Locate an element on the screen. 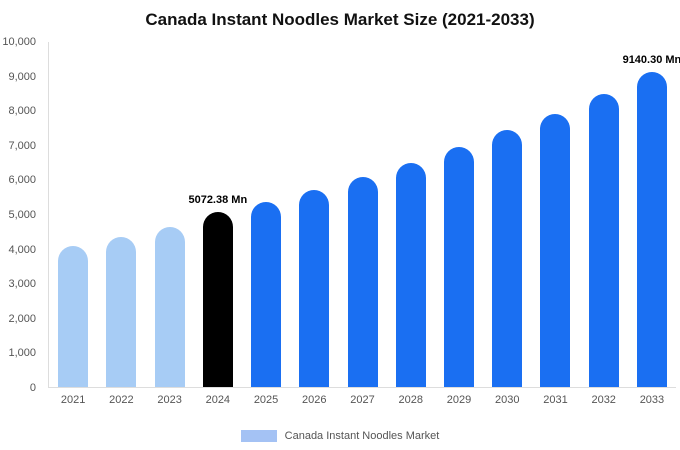  bar-2024 is located at coordinates (217, 299).